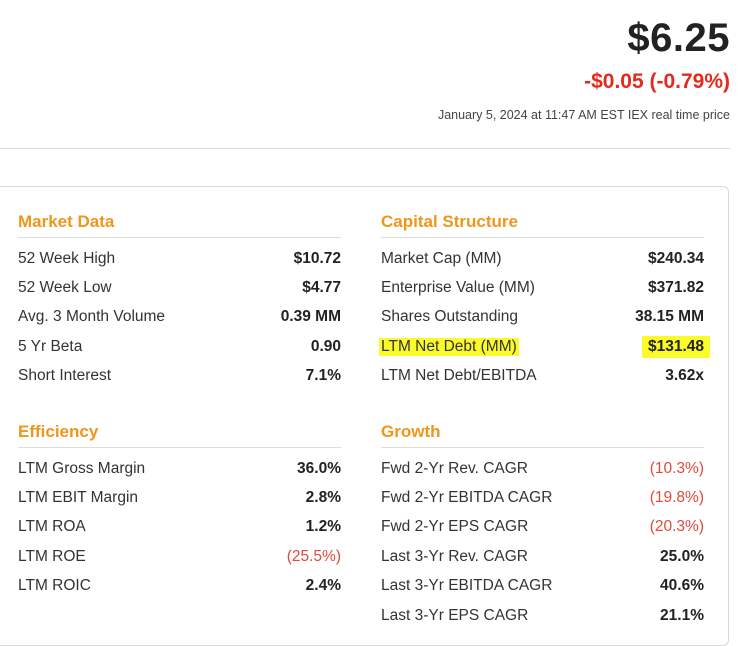 The image size is (746, 646). I want to click on stat-label: Last 3-Yr EBITDA CAGR, so click(467, 586).